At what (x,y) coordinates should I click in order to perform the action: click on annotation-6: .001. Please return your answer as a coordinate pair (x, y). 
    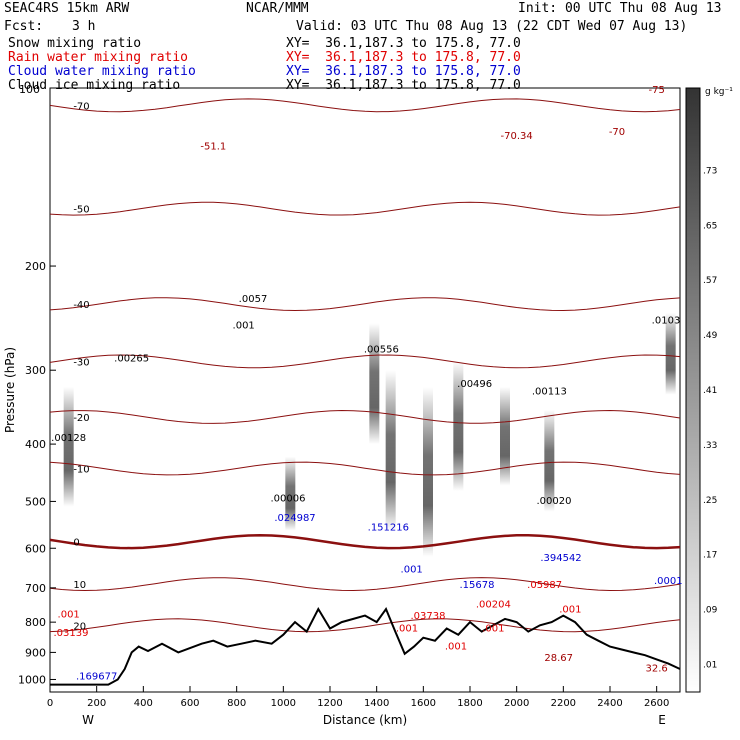
    Looking at the image, I should click on (244, 325).